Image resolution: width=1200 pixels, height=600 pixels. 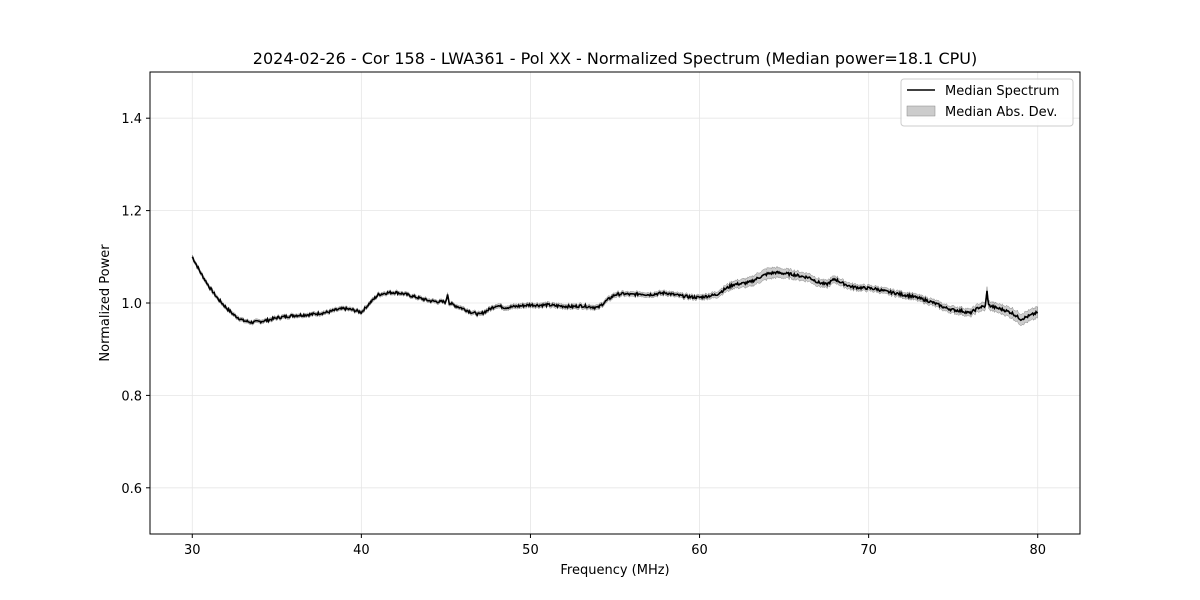 I want to click on median-spectrum-line, so click(x=615, y=290).